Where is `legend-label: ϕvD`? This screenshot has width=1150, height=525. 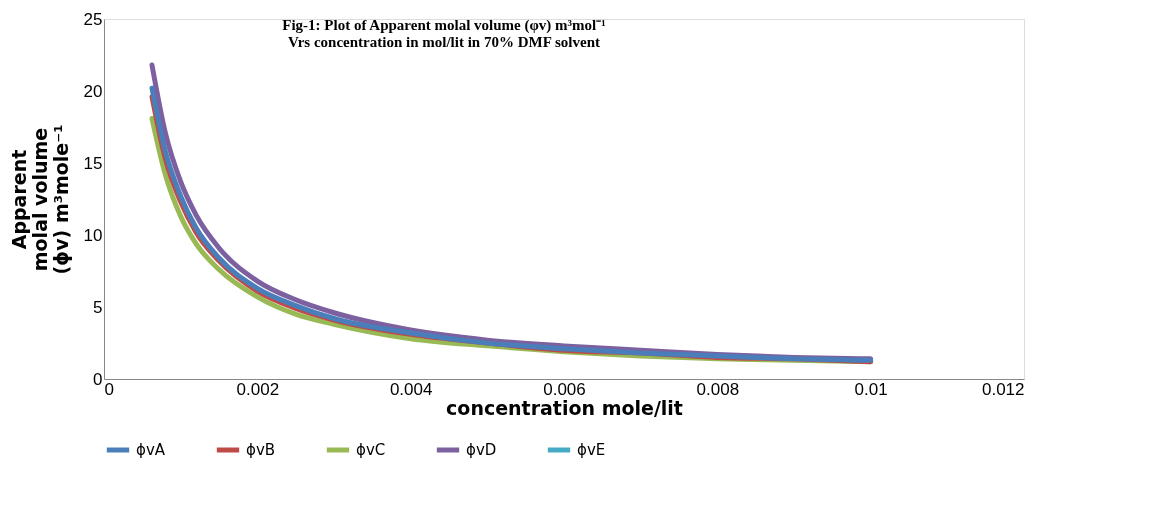
legend-label: ϕvD is located at coordinates (481, 450).